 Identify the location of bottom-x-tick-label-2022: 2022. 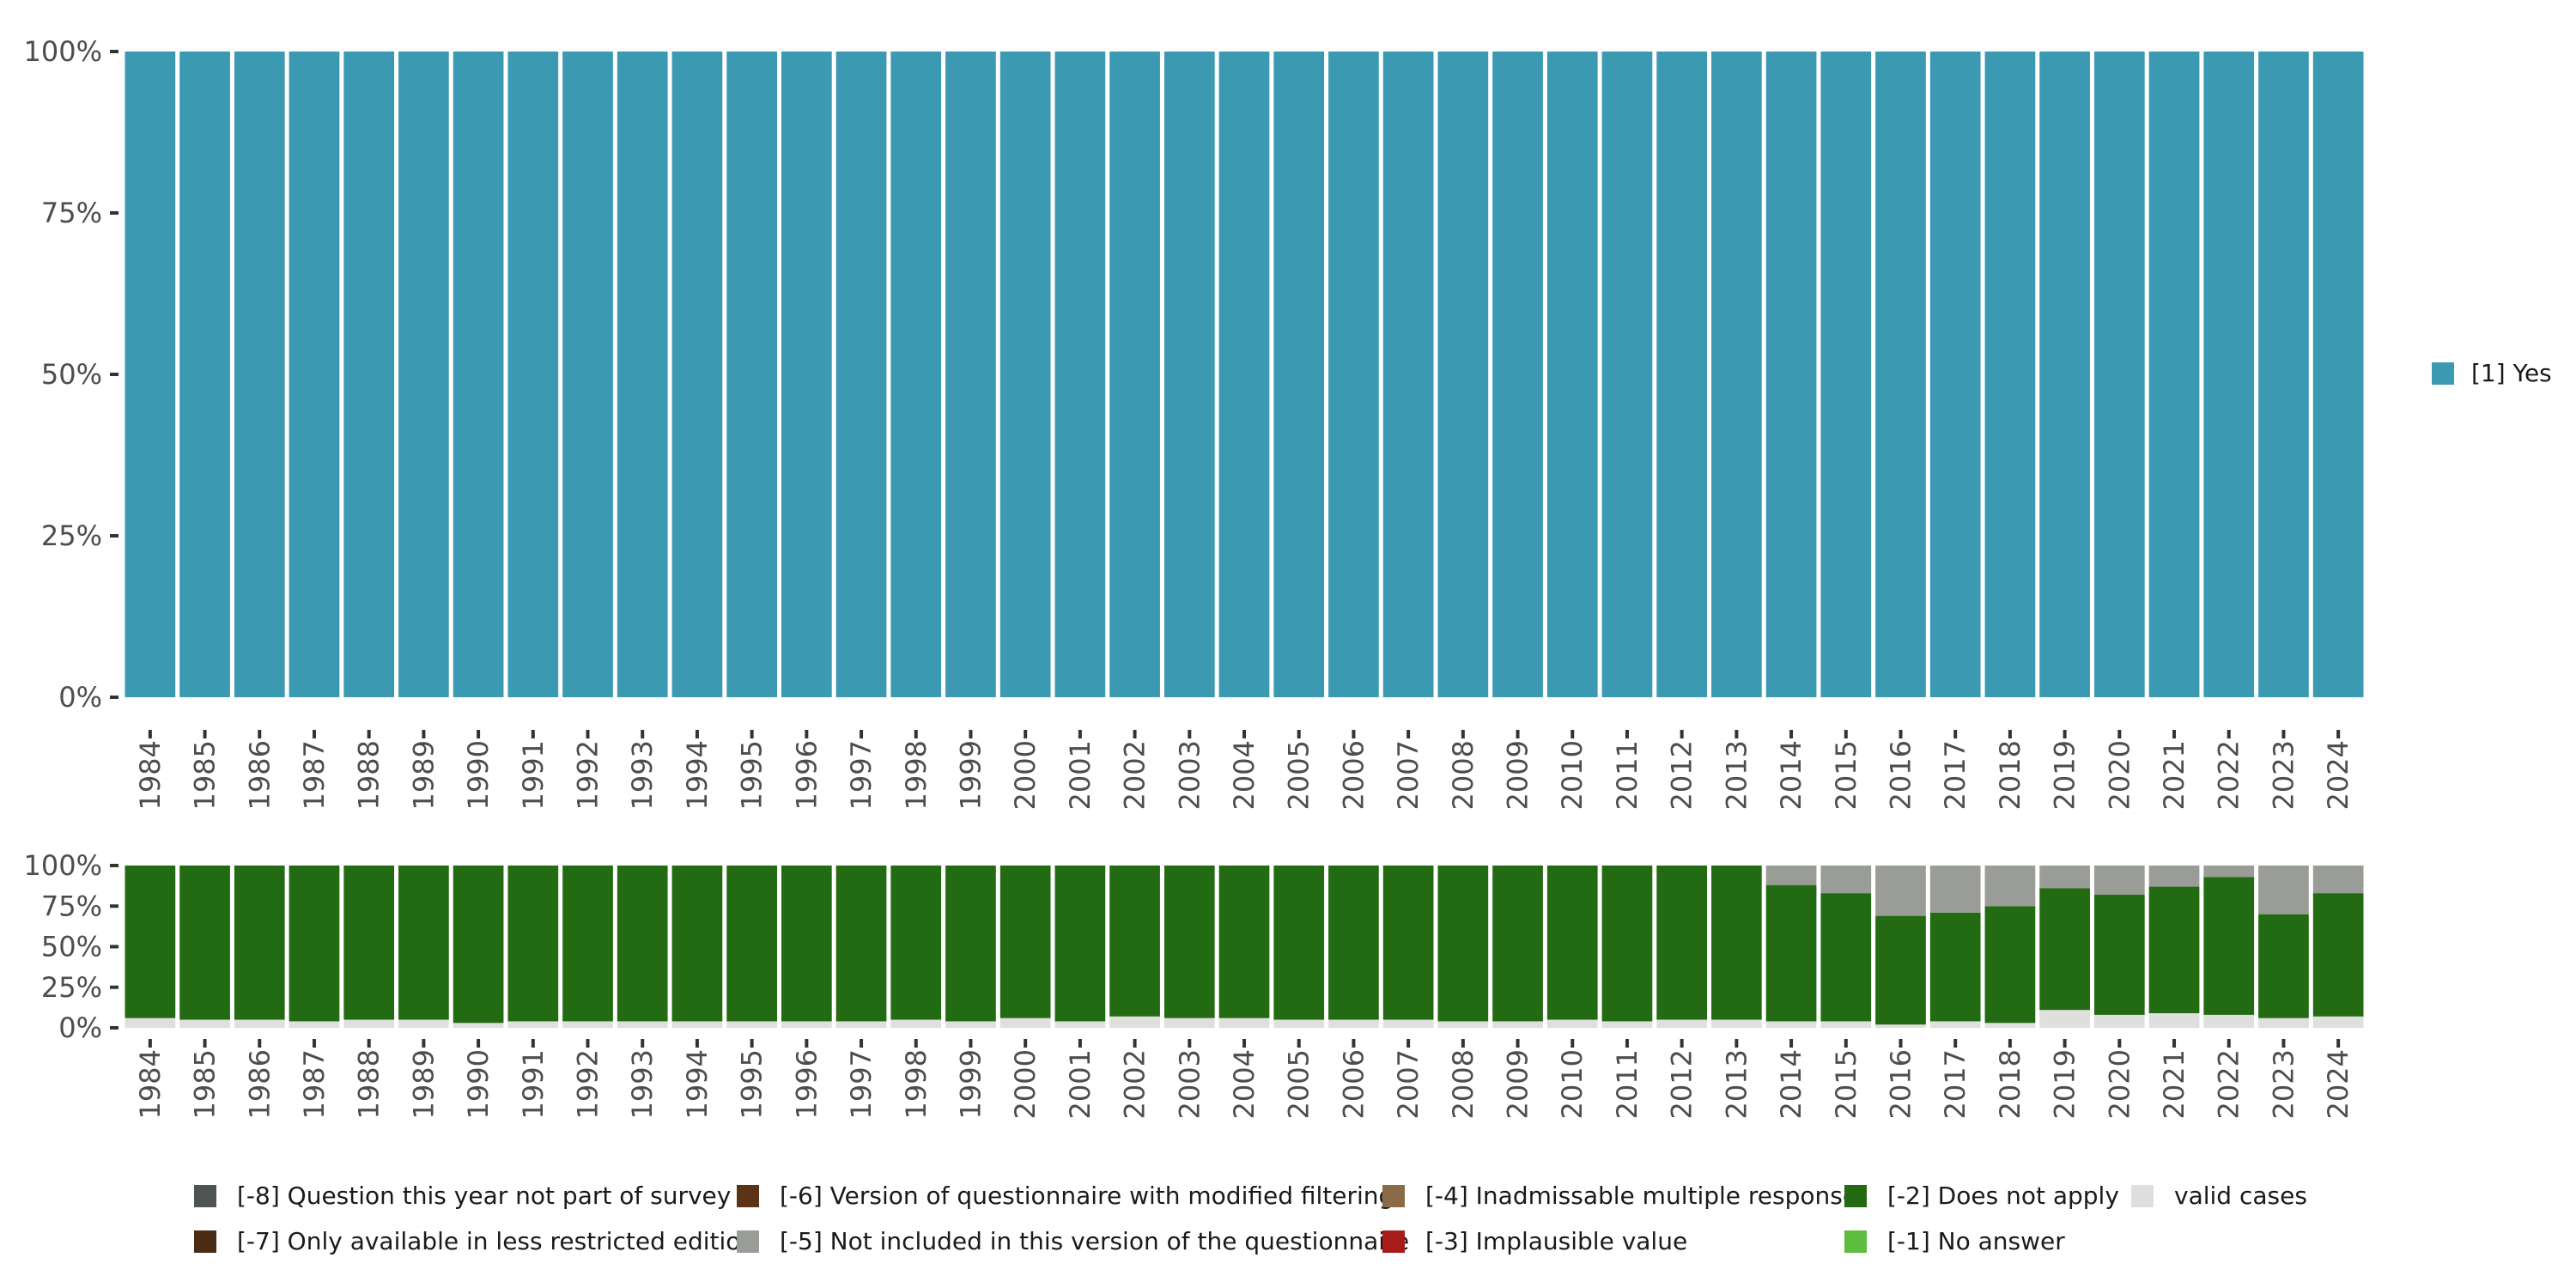
(2229, 1084).